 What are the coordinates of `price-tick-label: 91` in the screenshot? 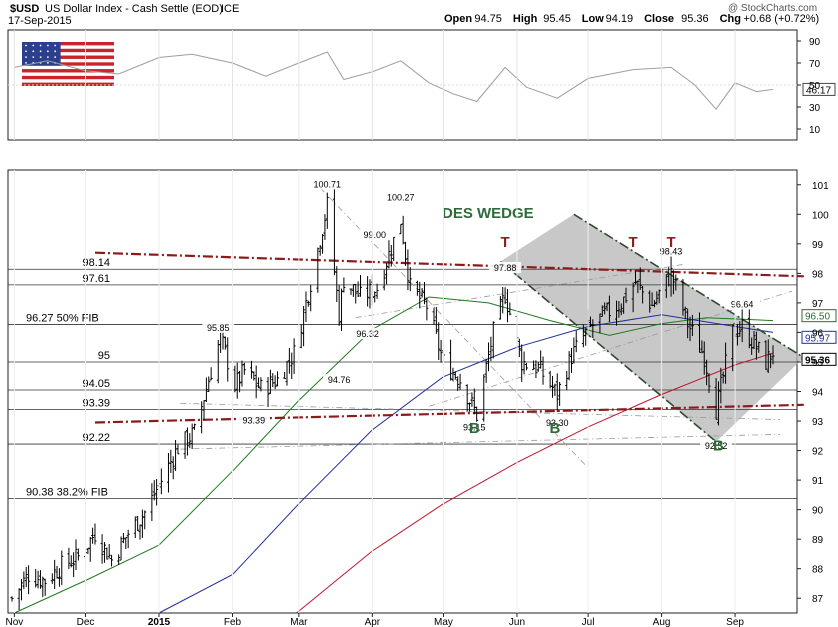 It's located at (818, 481).